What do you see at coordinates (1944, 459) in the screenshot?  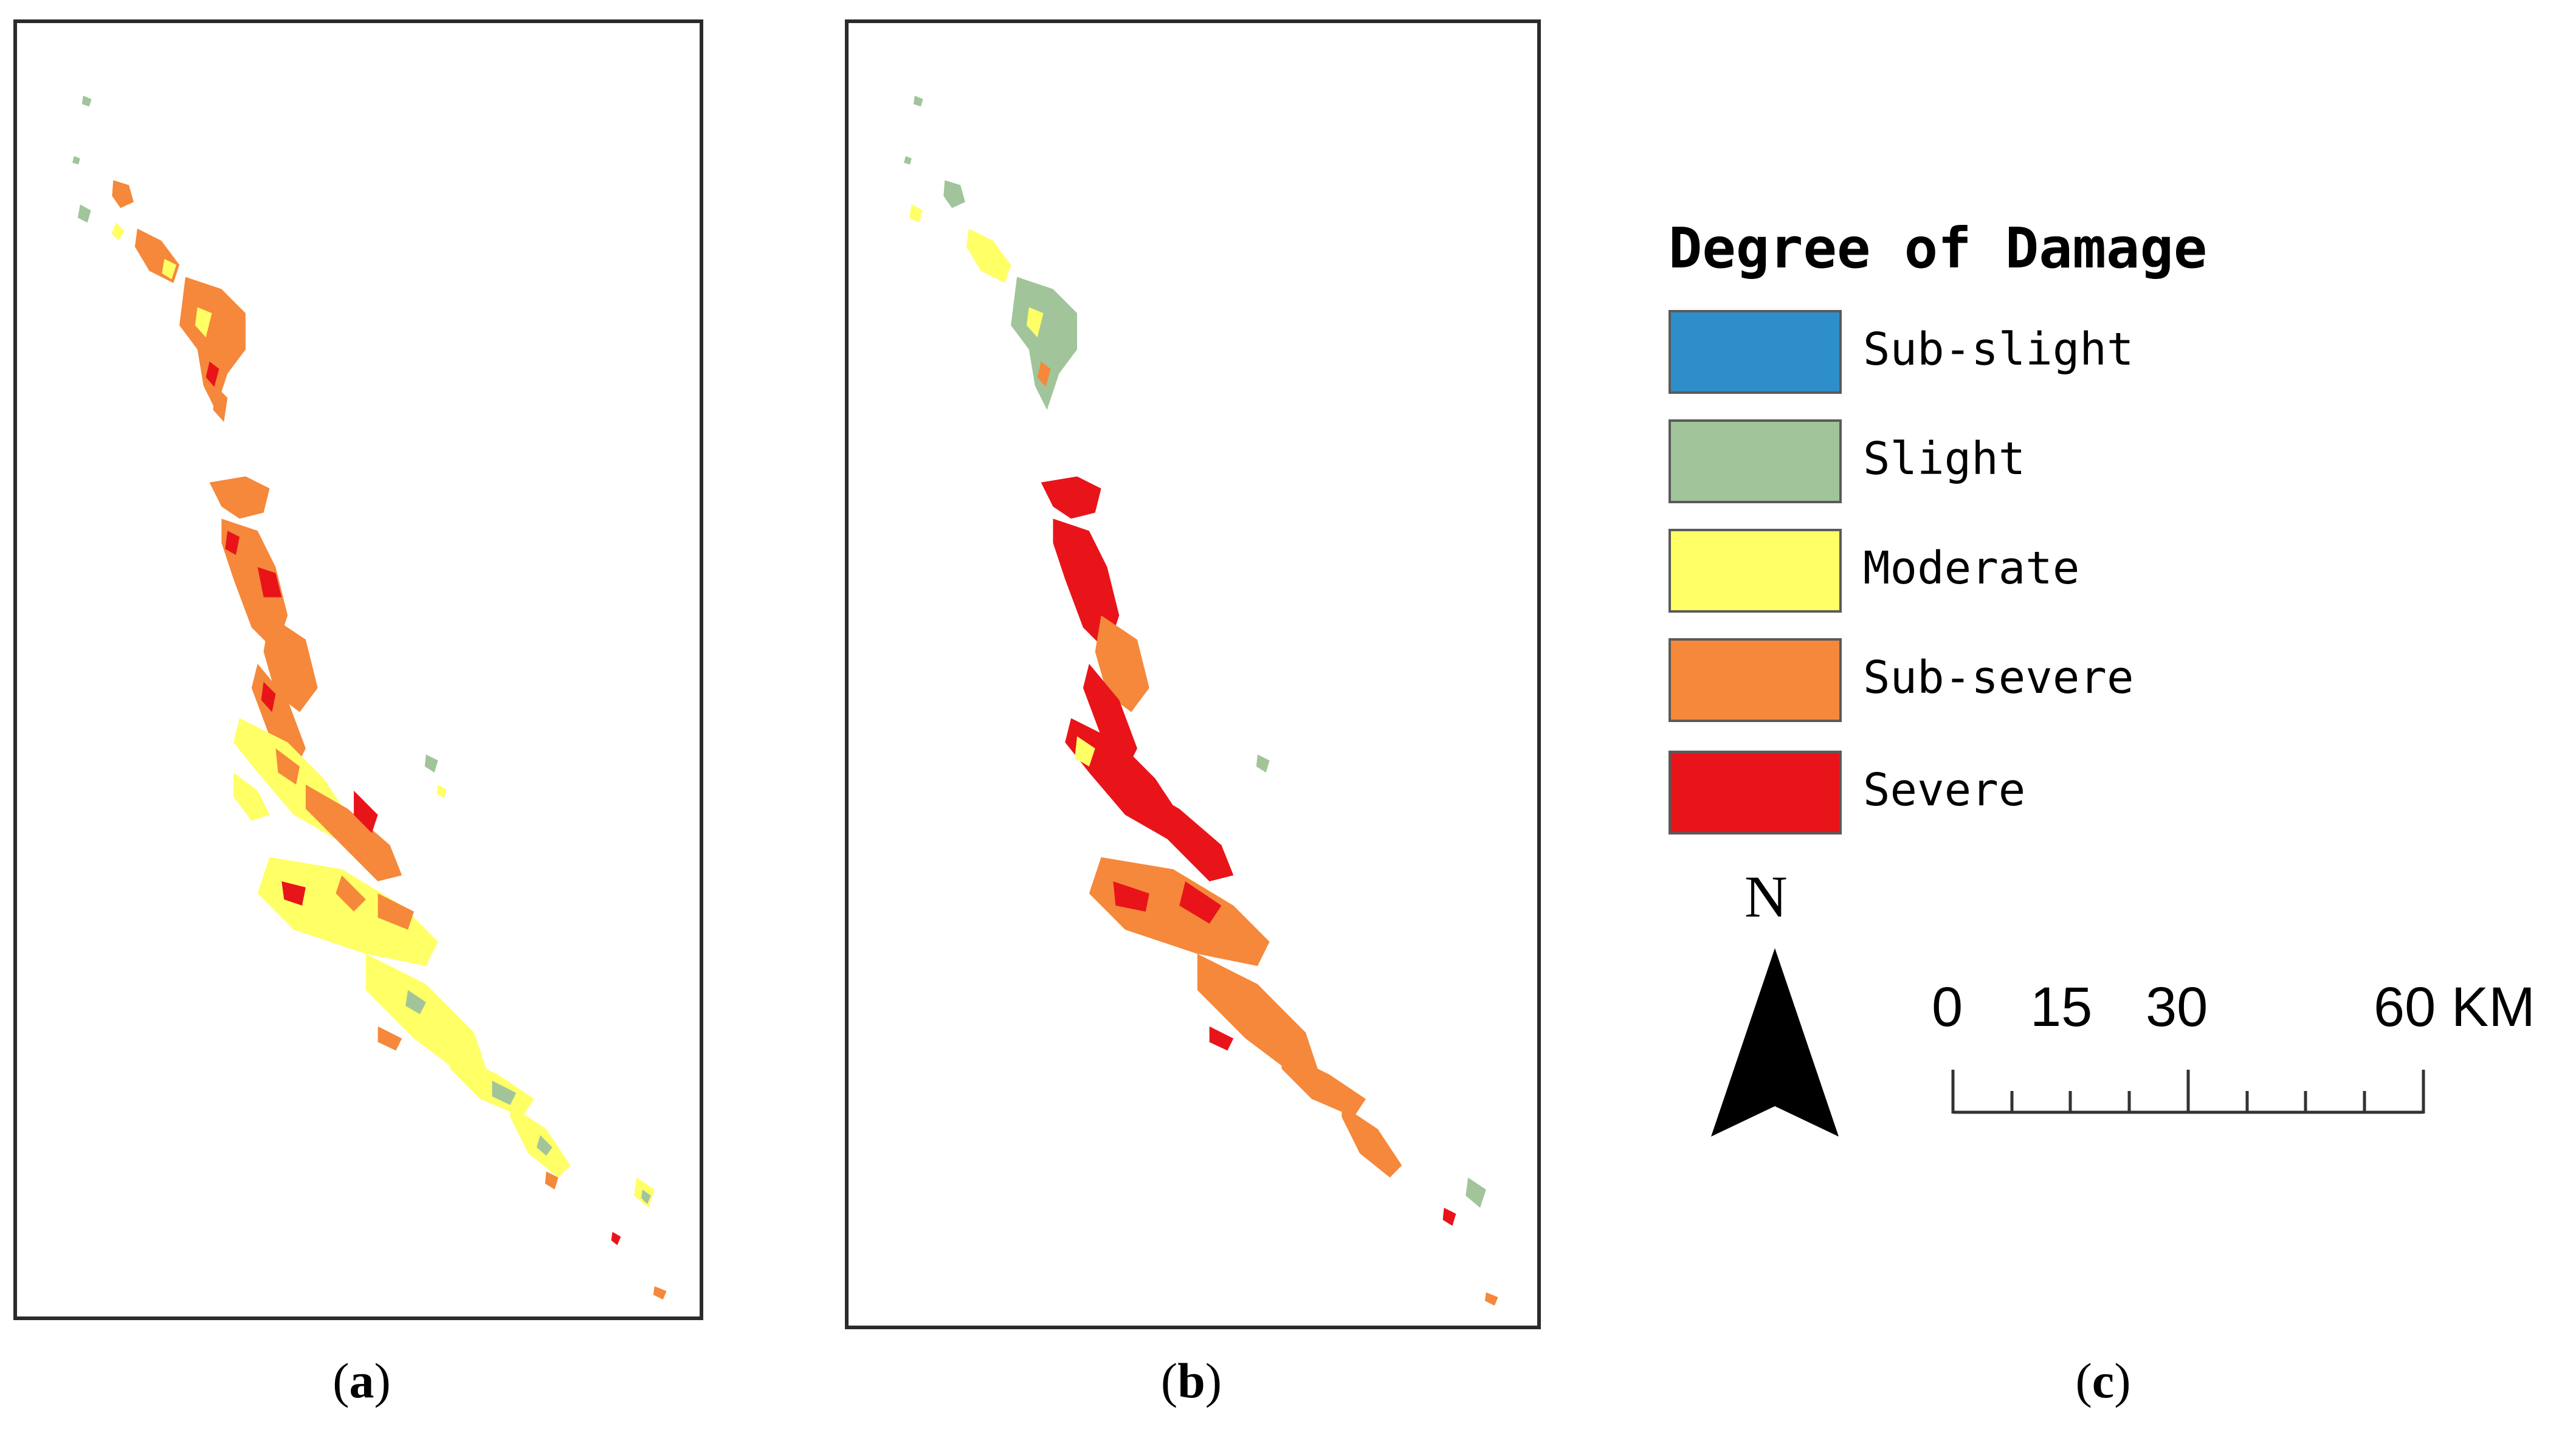 I see `legend-label: Slight` at bounding box center [1944, 459].